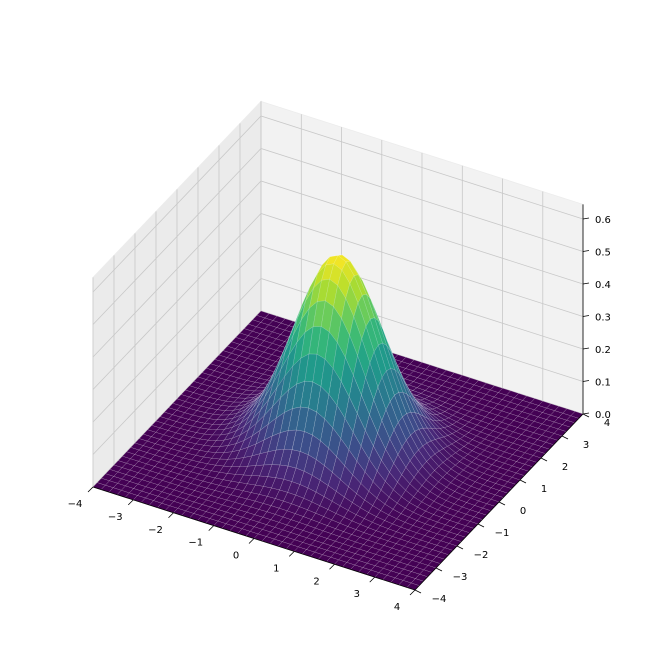  Describe the element at coordinates (236, 556) in the screenshot. I see `x-tick-label: 0` at that location.